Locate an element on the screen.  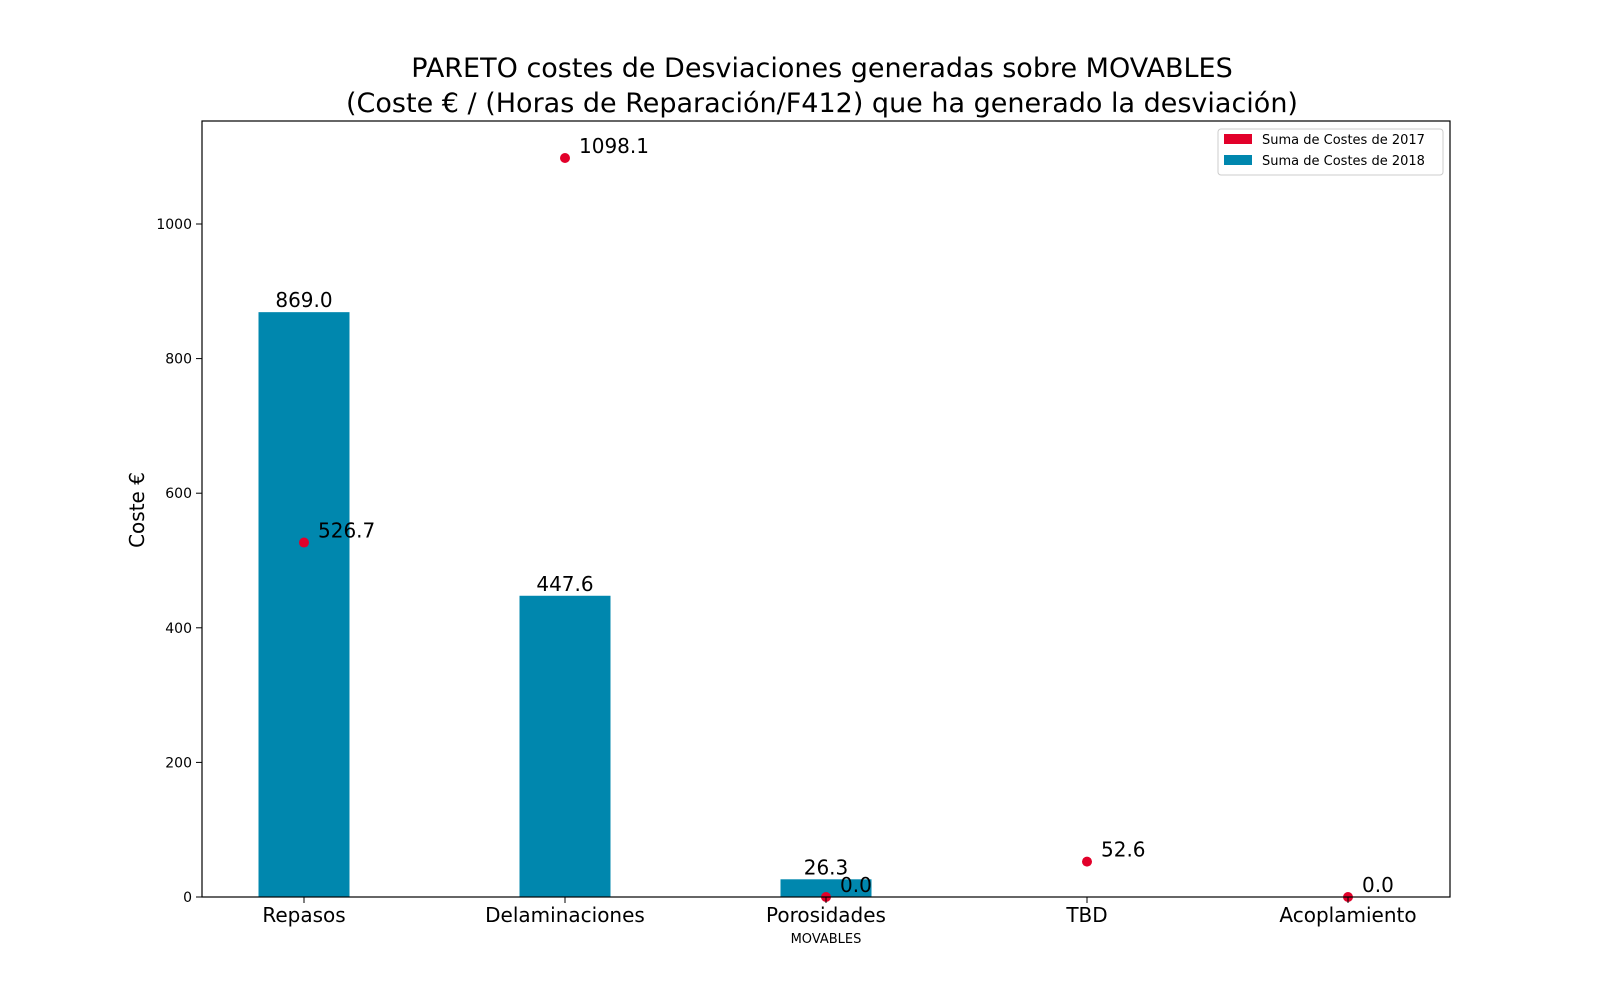
legend-swatch-2018 is located at coordinates (1238, 160).